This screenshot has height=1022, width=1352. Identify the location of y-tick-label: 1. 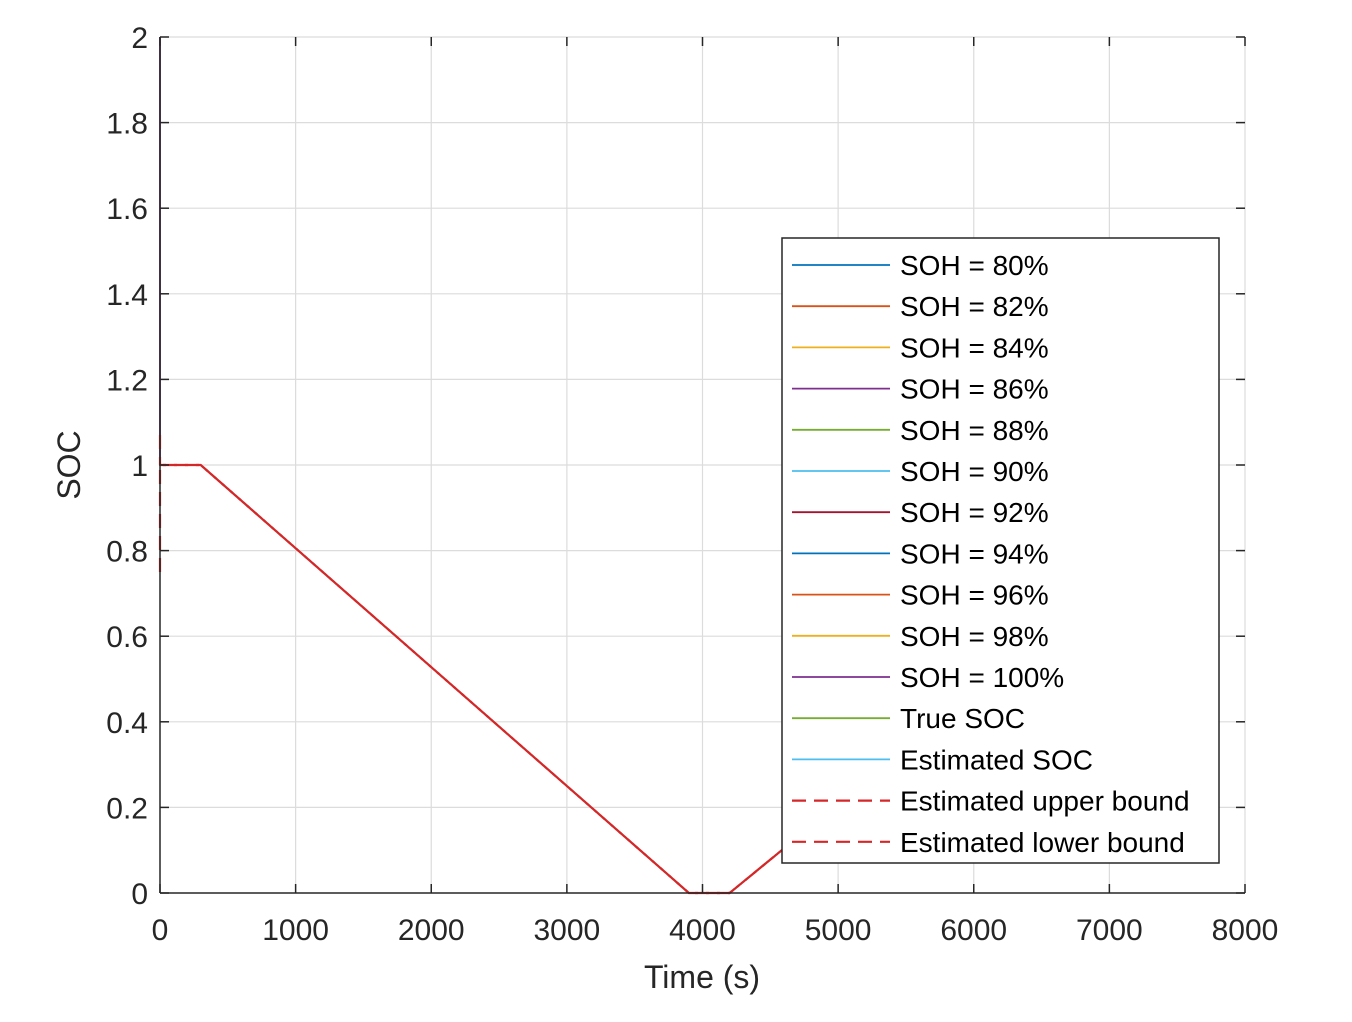
(139, 466).